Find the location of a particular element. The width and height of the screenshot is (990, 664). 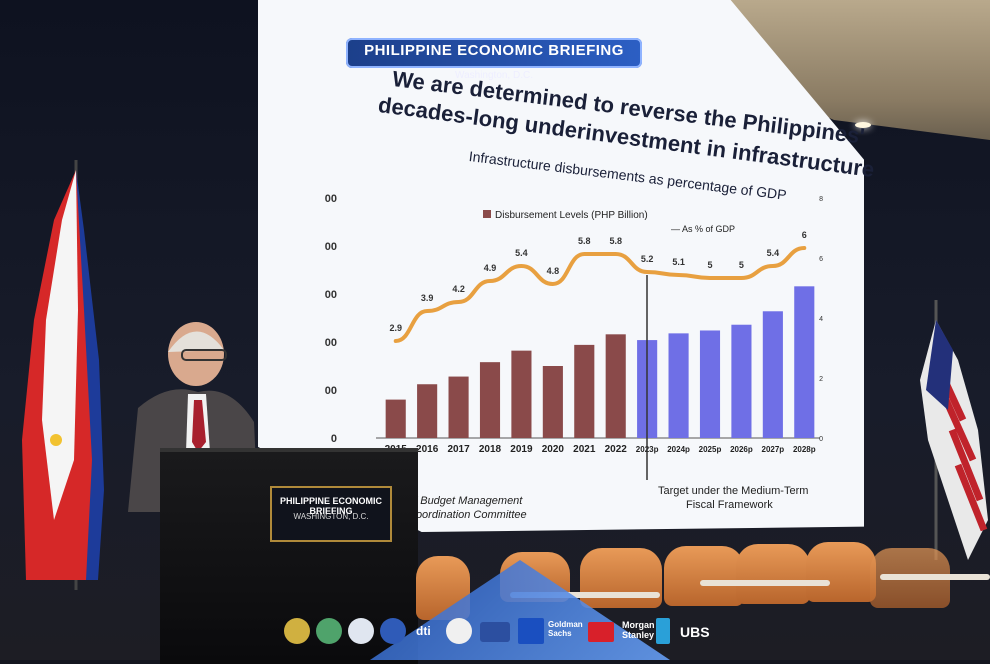

y-tick-label: 500 is located at coordinates (331, 391).